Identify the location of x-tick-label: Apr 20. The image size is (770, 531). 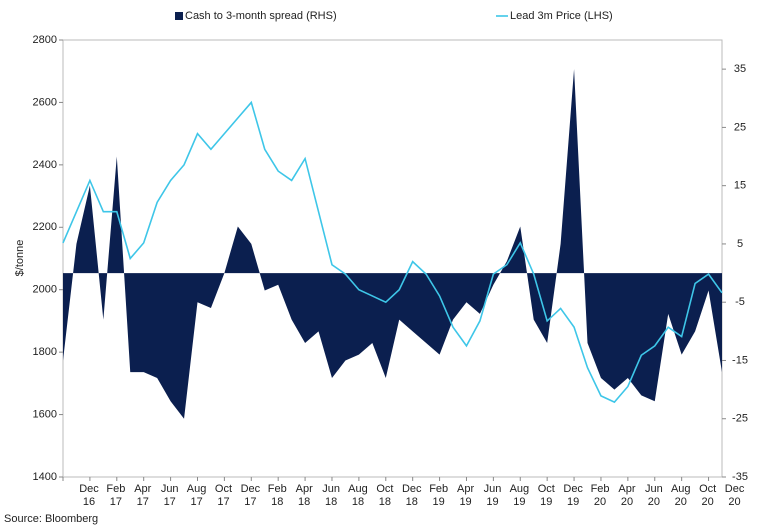
(627, 495).